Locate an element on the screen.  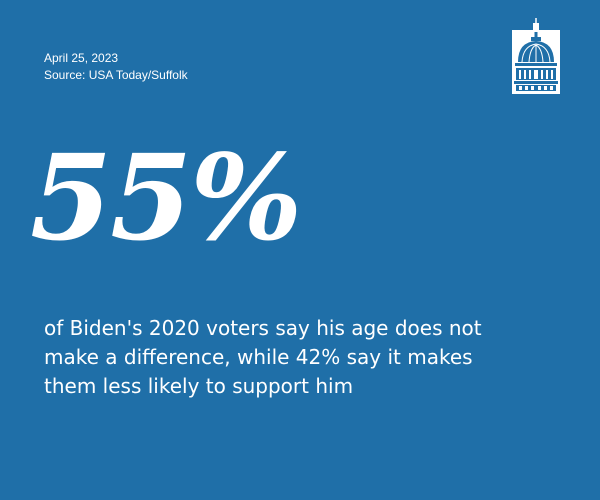
date-text: April 25, 2023 is located at coordinates (81, 58).